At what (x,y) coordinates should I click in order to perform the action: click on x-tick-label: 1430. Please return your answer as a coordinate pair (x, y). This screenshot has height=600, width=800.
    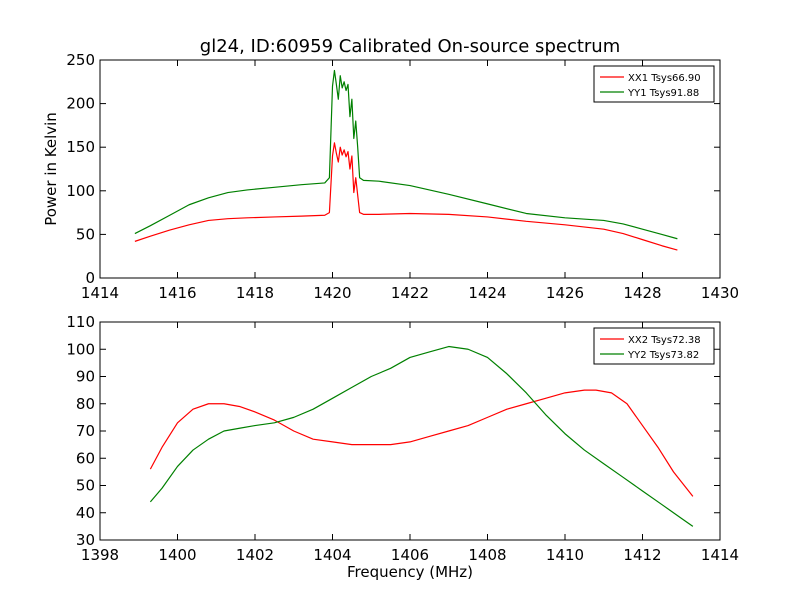
    Looking at the image, I should click on (720, 293).